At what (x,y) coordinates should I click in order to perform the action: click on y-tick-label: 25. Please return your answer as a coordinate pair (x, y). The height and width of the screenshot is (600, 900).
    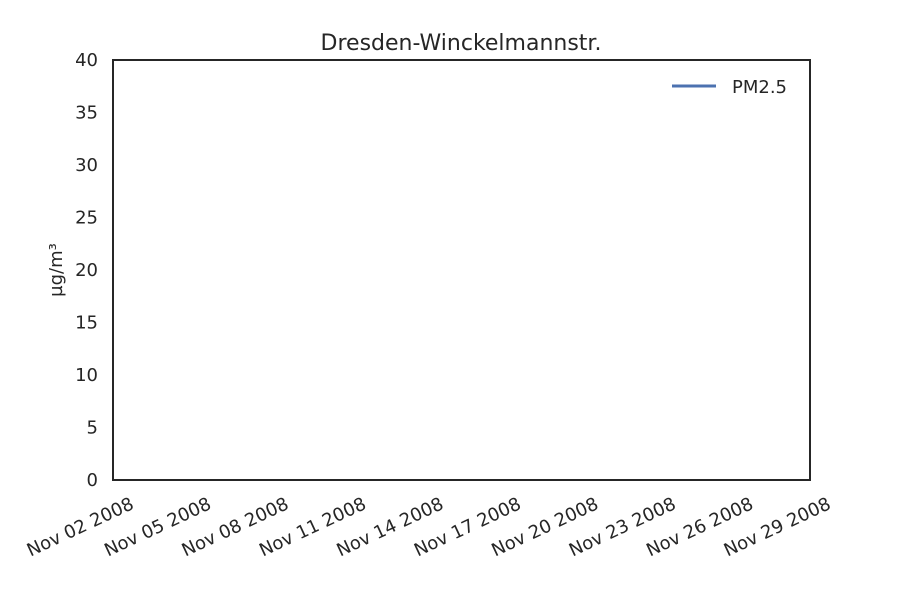
    Looking at the image, I should click on (86, 218).